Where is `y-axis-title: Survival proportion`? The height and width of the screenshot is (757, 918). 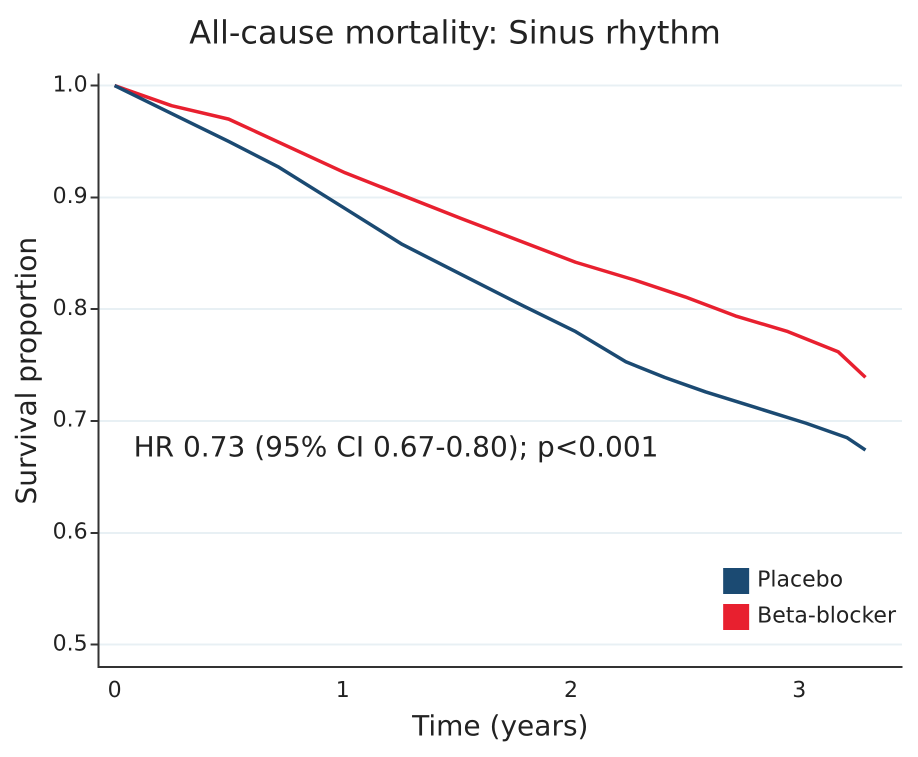 y-axis-title: Survival proportion is located at coordinates (27, 370).